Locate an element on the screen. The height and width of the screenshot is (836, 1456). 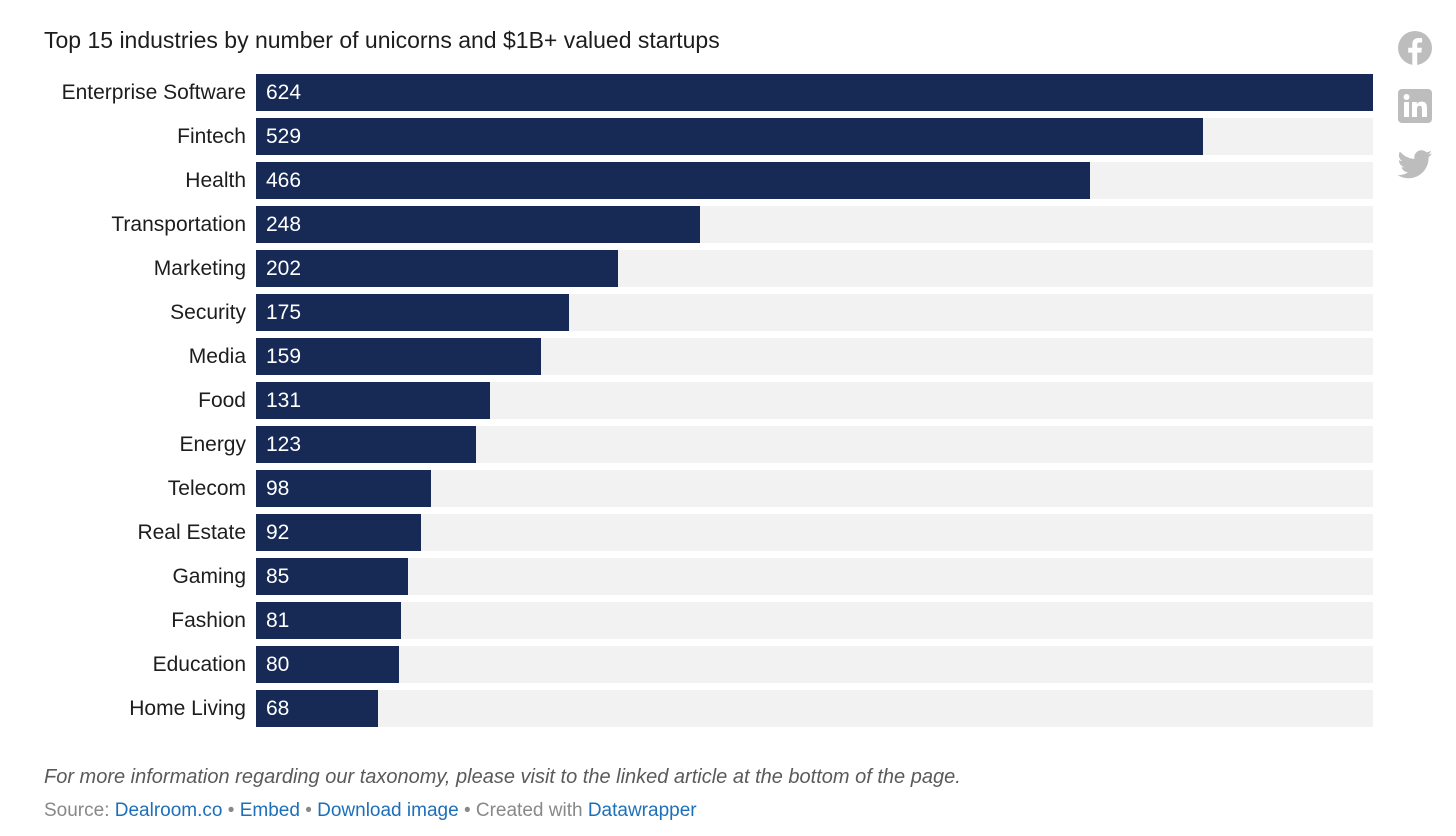
category-label: Food is located at coordinates (222, 400).